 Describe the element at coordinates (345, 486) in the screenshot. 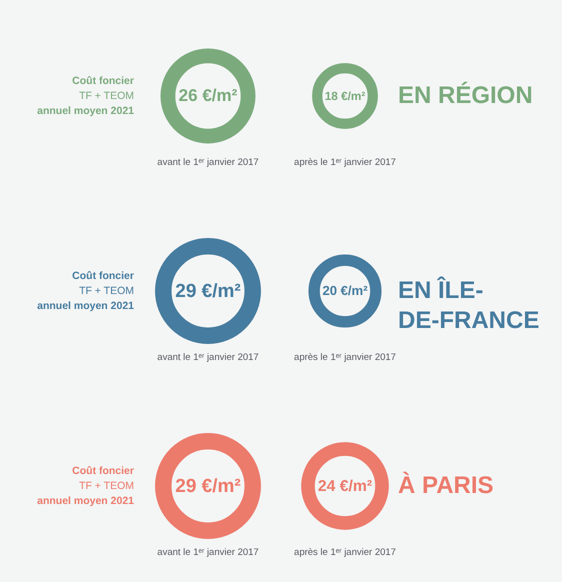

I see `data-label: 24 €/m²` at that location.